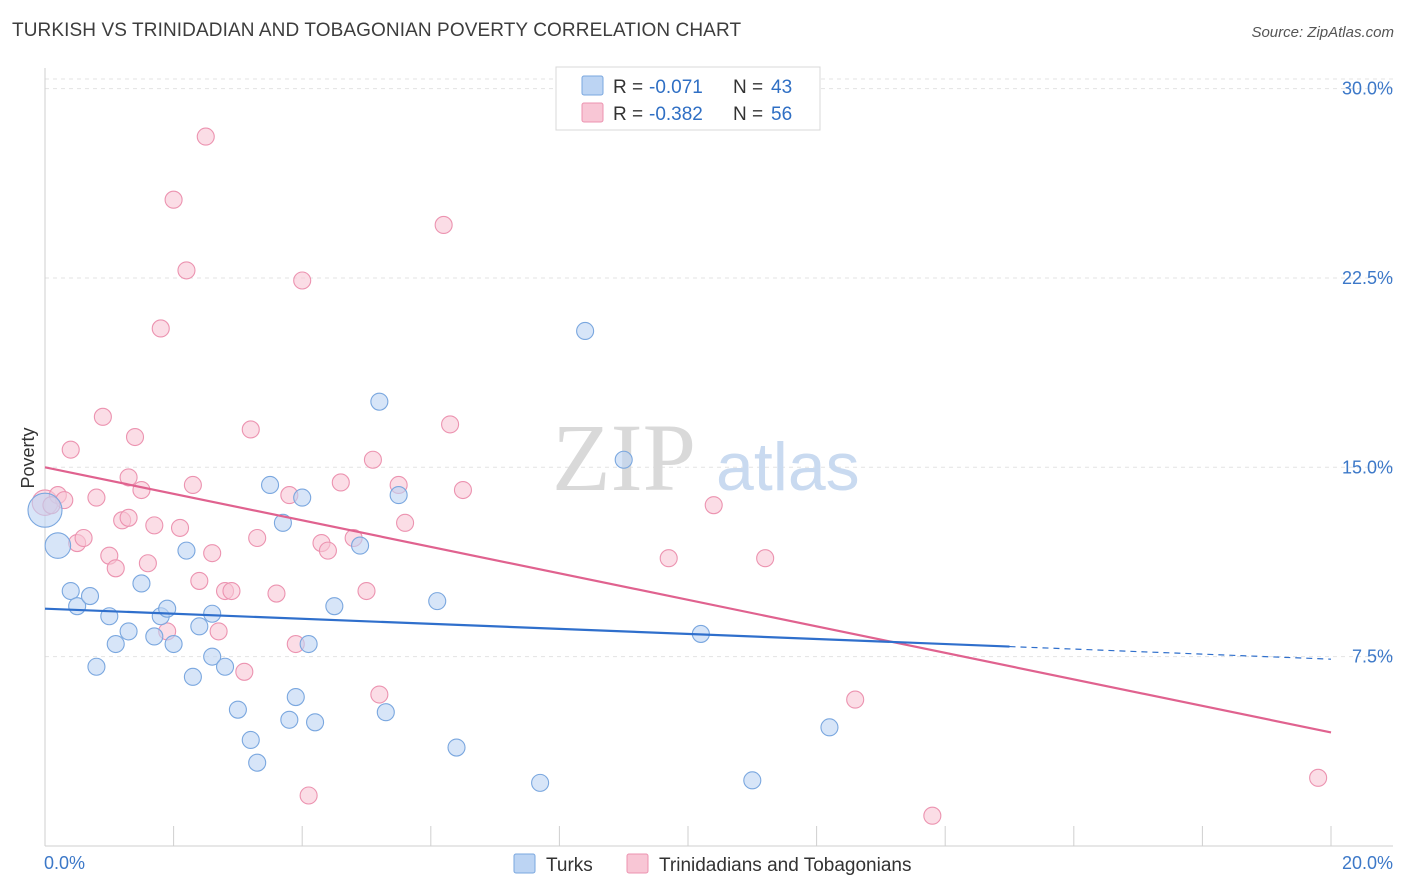 Image resolution: width=1406 pixels, height=892 pixels. What do you see at coordinates (706, 457) in the screenshot?
I see `watermark: ZIP atlas` at bounding box center [706, 457].